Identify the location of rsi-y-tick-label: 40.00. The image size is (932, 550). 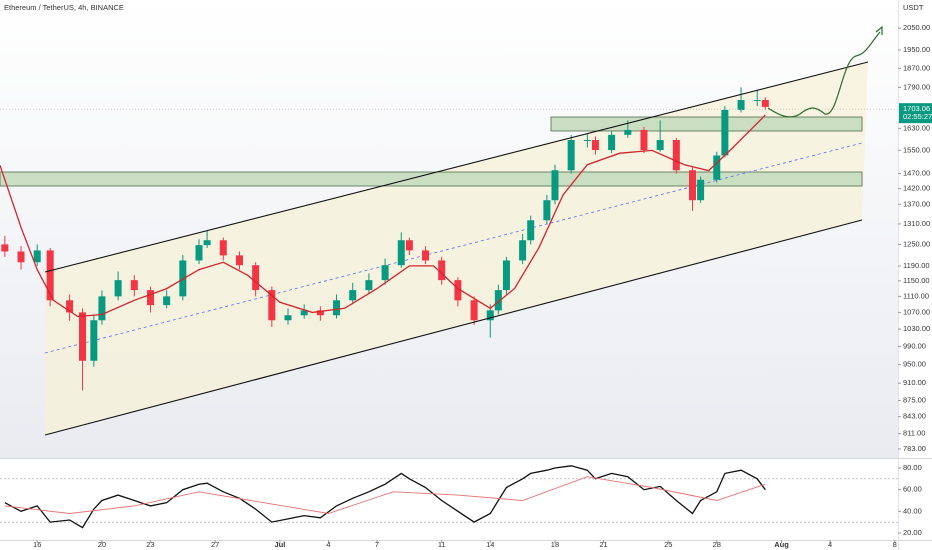
(912, 510).